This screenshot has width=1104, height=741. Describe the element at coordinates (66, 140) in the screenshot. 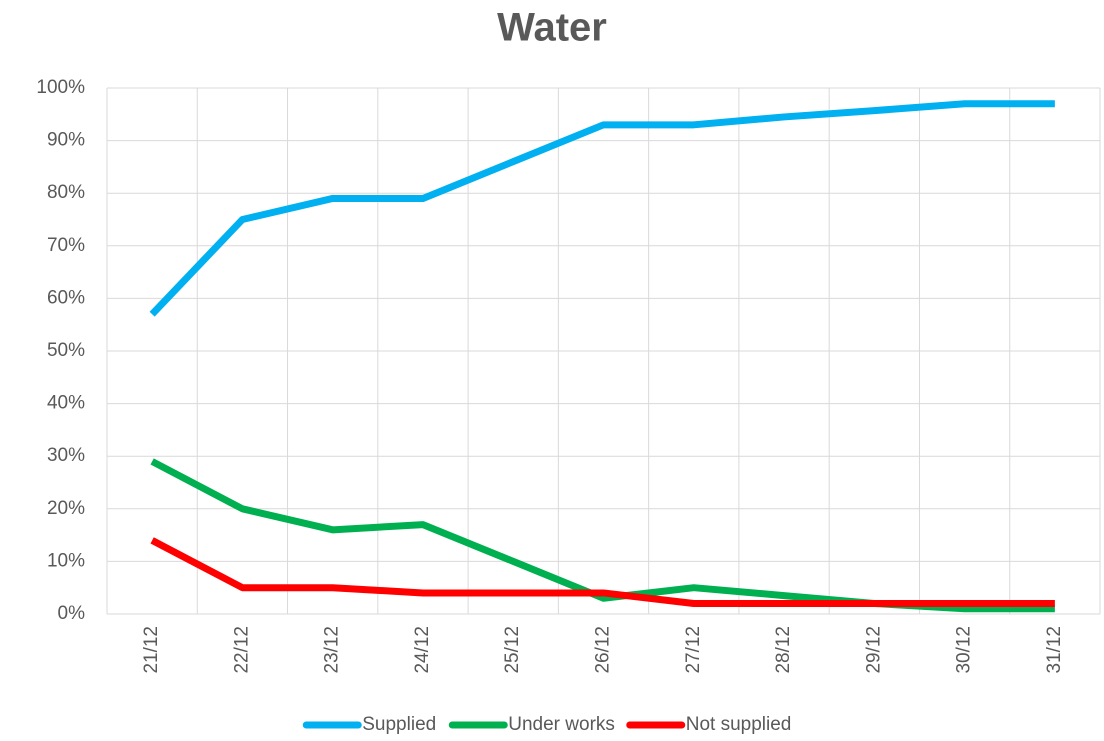

I see `y-tick-label: 90%` at that location.